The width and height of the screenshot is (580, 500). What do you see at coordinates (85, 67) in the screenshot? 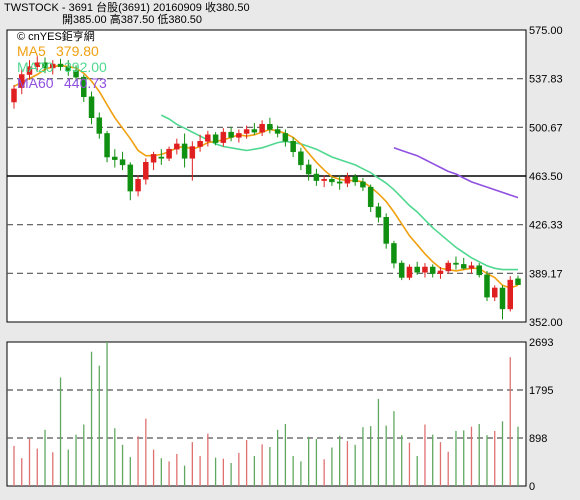
I see `legend-ma20-value: 392.00` at bounding box center [85, 67].